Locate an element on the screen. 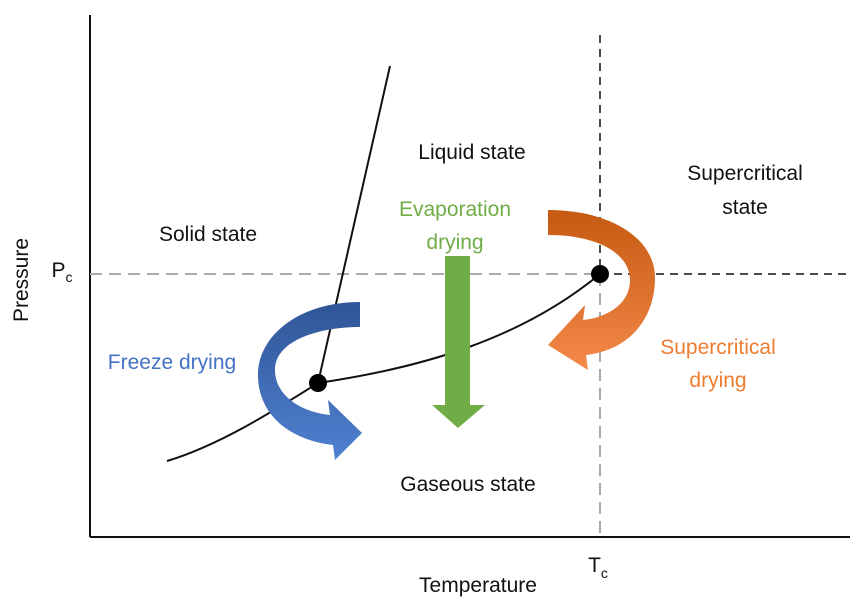 This screenshot has height=597, width=850. tc-label: Tc is located at coordinates (598, 567).